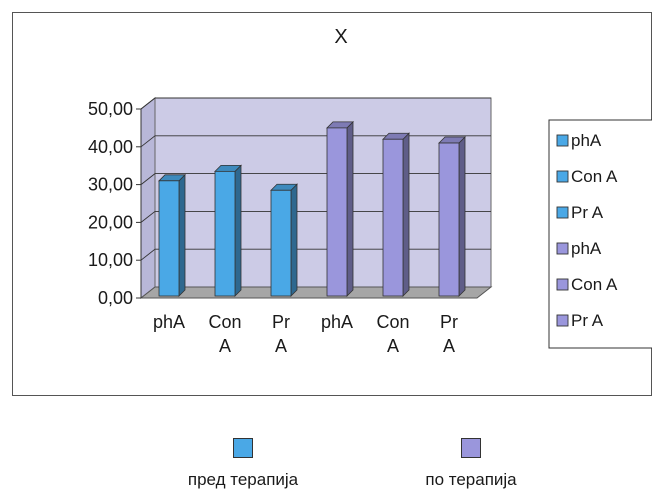 This screenshot has height=495, width=652. What do you see at coordinates (110, 109) in the screenshot?
I see `y-tick-label: 50,00` at bounding box center [110, 109].